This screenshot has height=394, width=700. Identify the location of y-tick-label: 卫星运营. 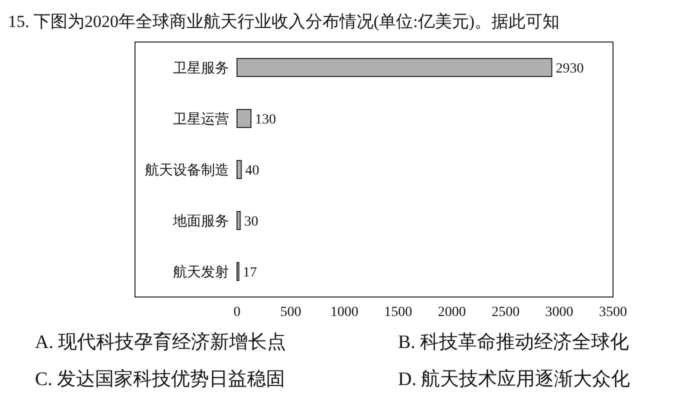
(201, 120).